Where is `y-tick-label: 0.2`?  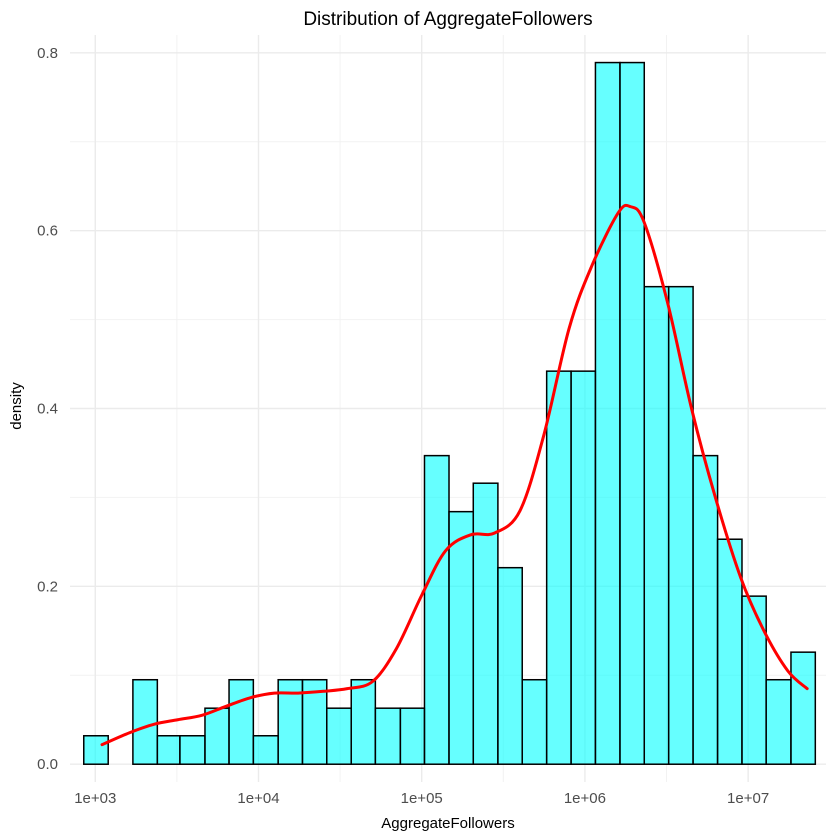
y-tick-label: 0.2 is located at coordinates (47, 586).